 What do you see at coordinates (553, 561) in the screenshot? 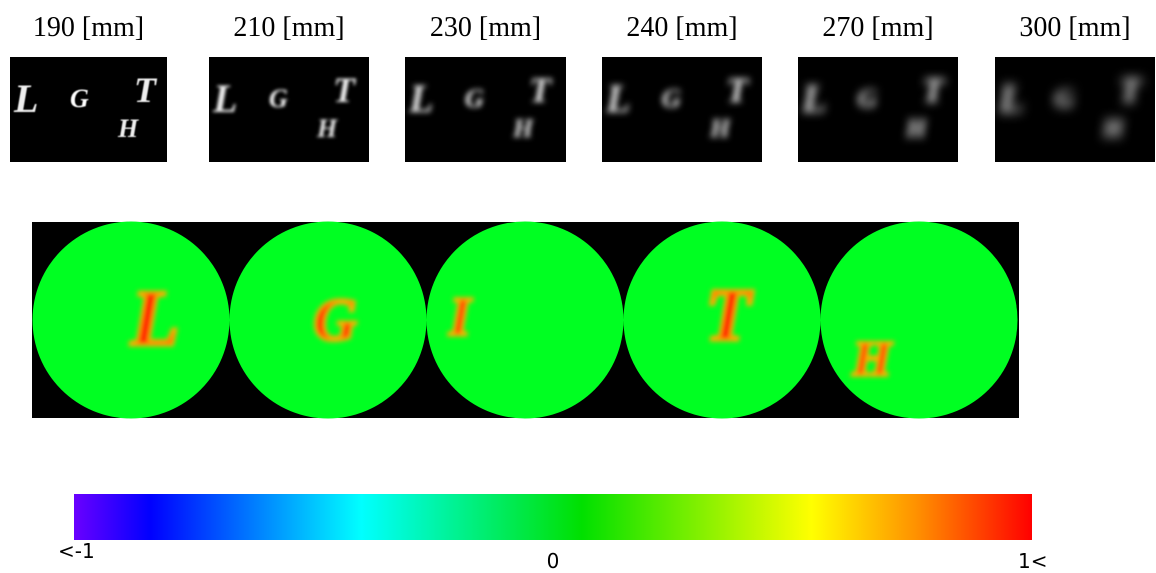
I see `colorbar-label: 0` at bounding box center [553, 561].